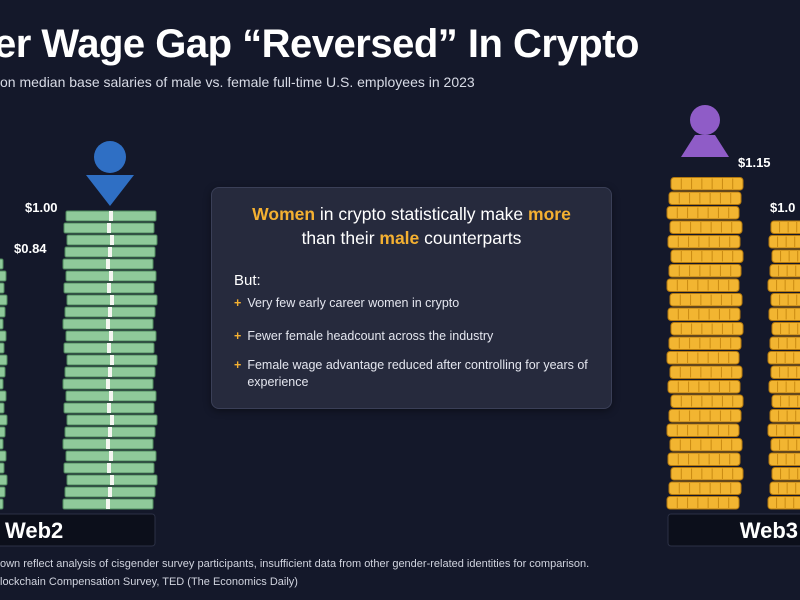  I want to click on headline-women: Women, so click(284, 214).